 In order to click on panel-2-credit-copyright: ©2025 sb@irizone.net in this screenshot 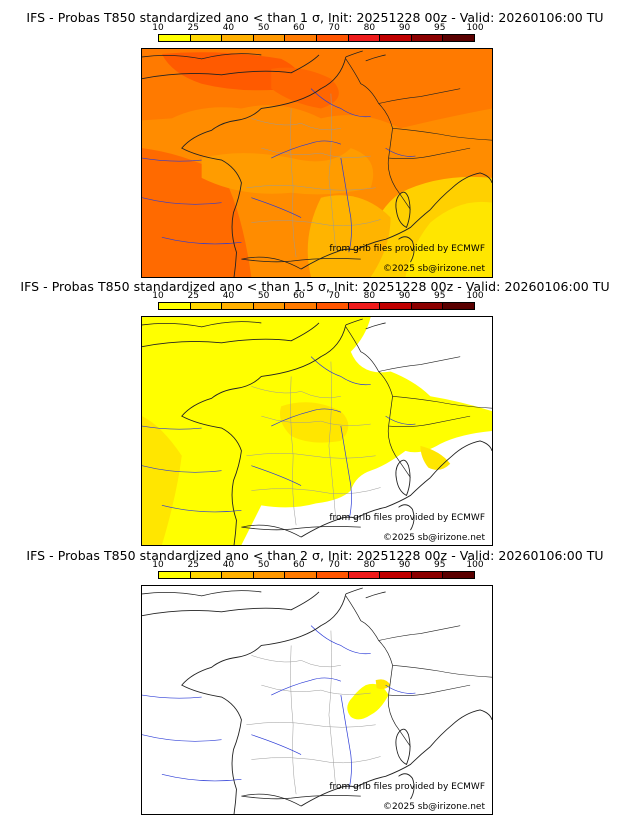, I will do `click(434, 538)`.